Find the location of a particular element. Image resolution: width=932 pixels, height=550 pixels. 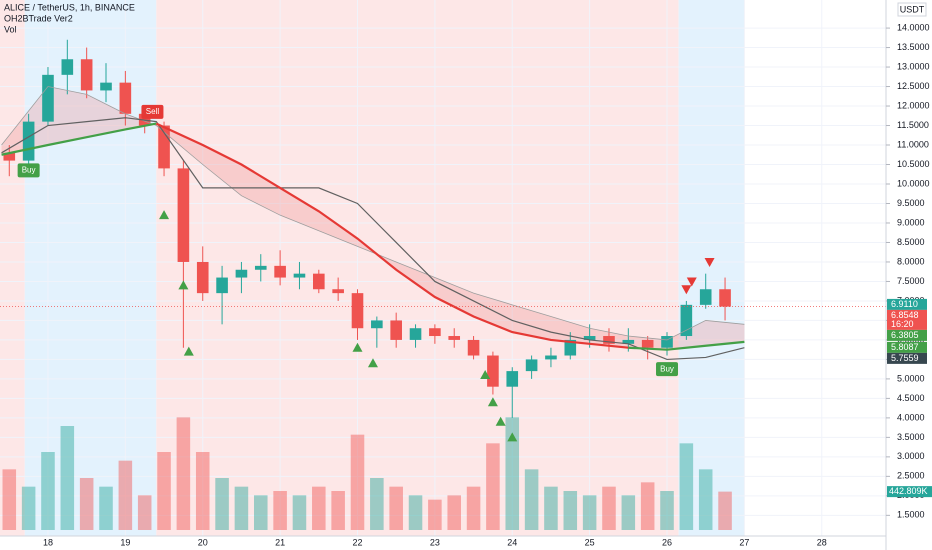

volume-label: 442.809K is located at coordinates (908, 491).